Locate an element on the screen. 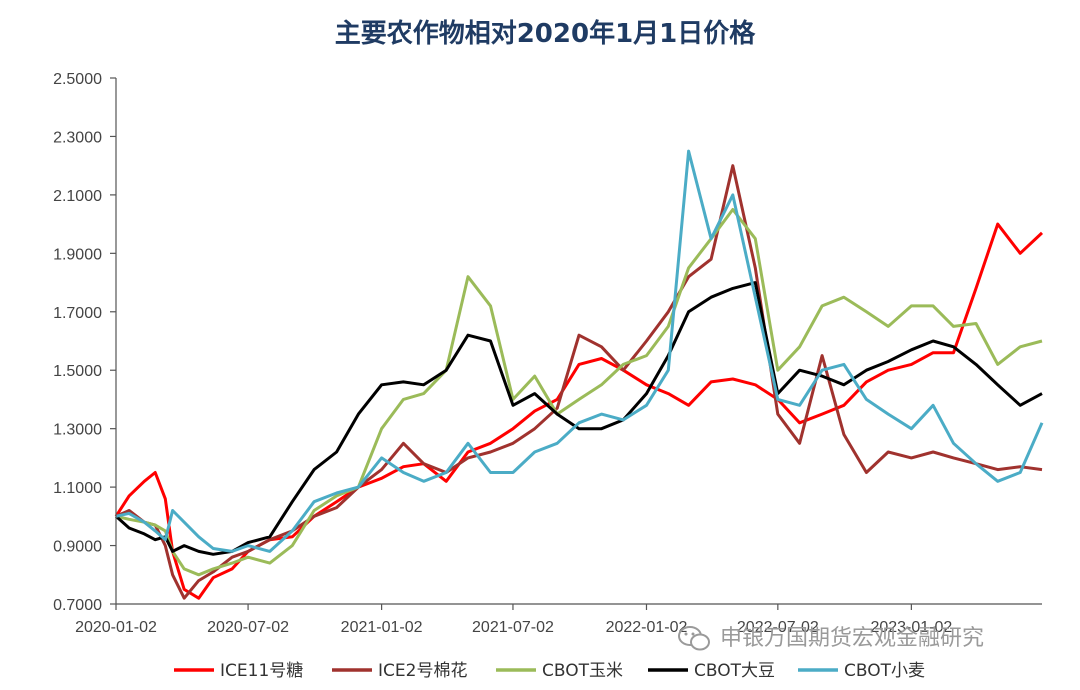 The height and width of the screenshot is (690, 1080). legend-item: ICE2号棉花 is located at coordinates (399, 671).